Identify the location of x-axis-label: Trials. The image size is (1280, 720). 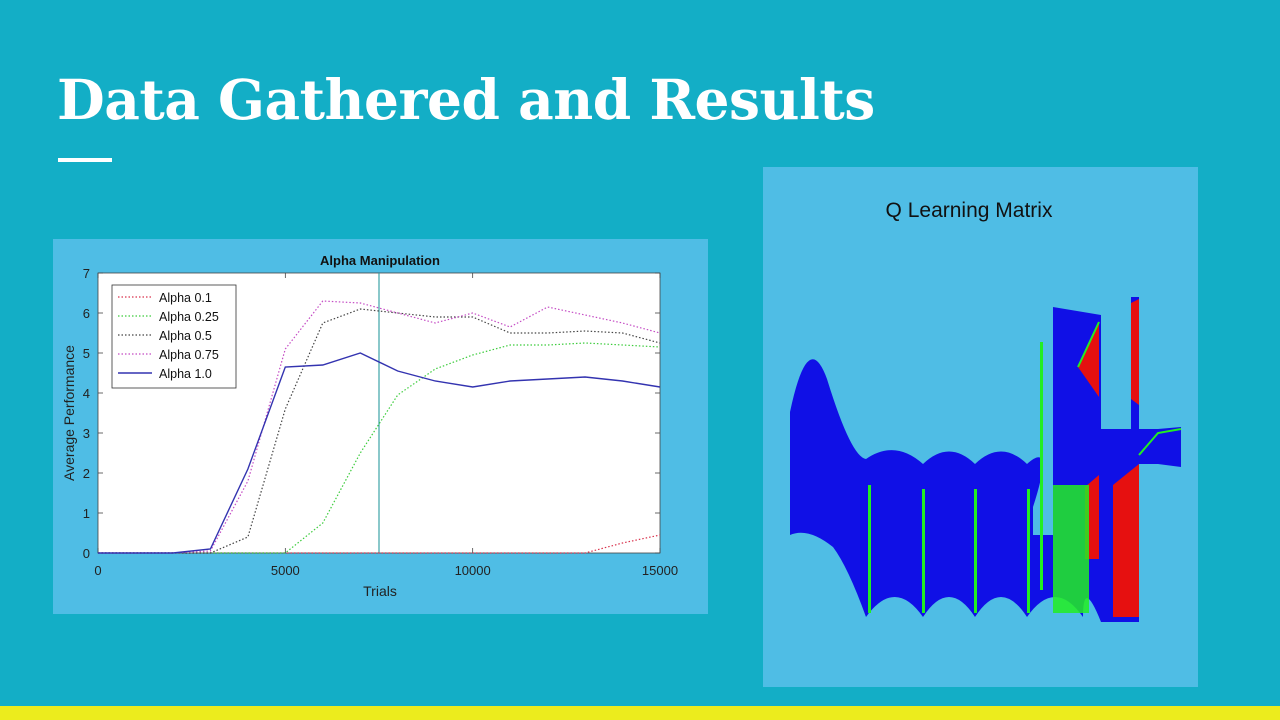
(380, 591).